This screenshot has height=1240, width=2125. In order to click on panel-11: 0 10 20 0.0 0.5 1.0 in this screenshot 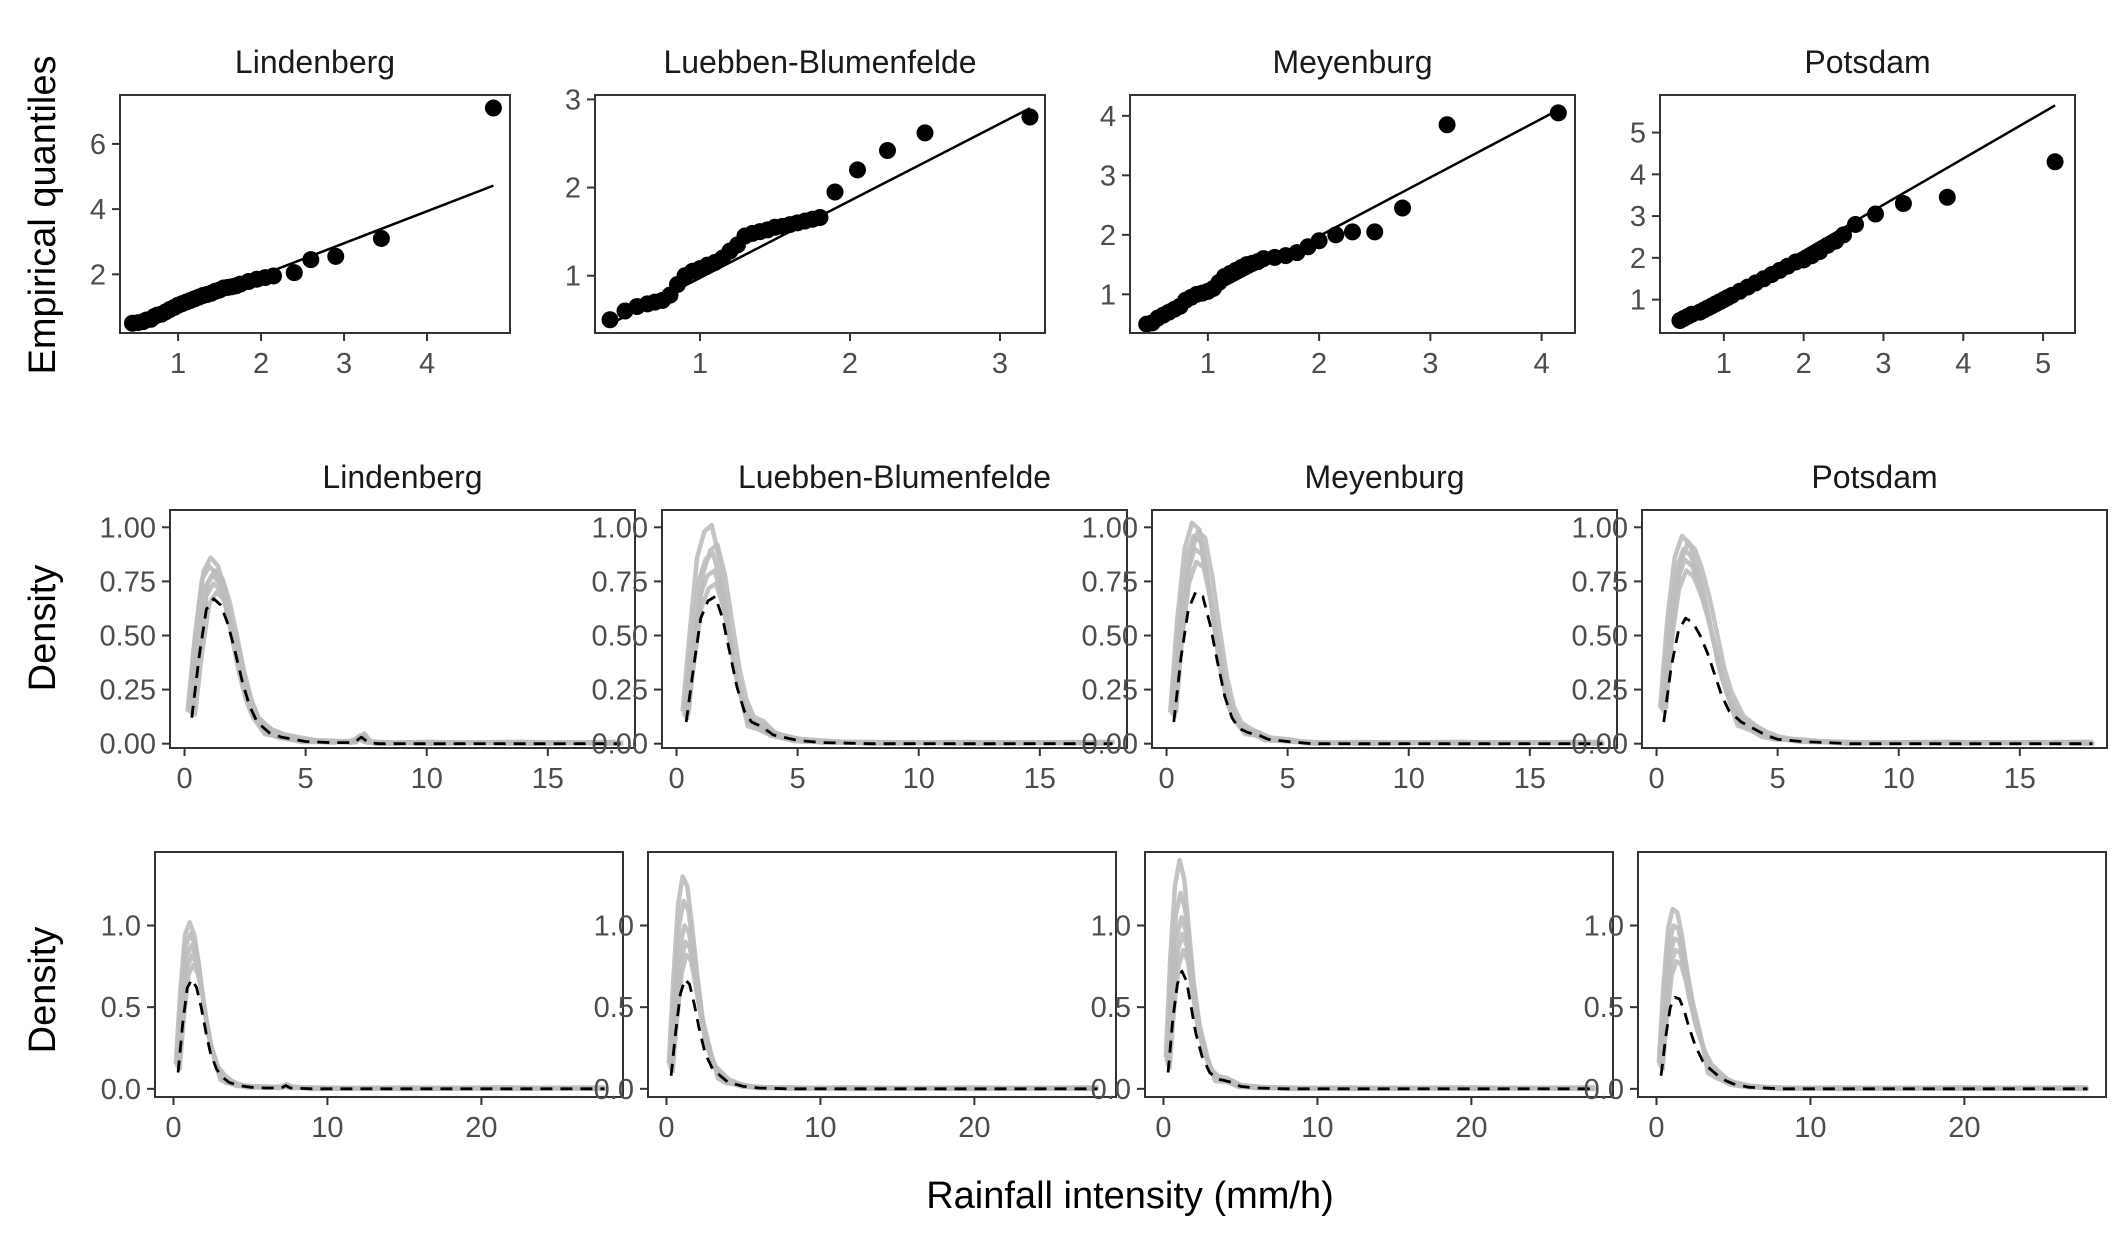, I will do `click(1845, 997)`.